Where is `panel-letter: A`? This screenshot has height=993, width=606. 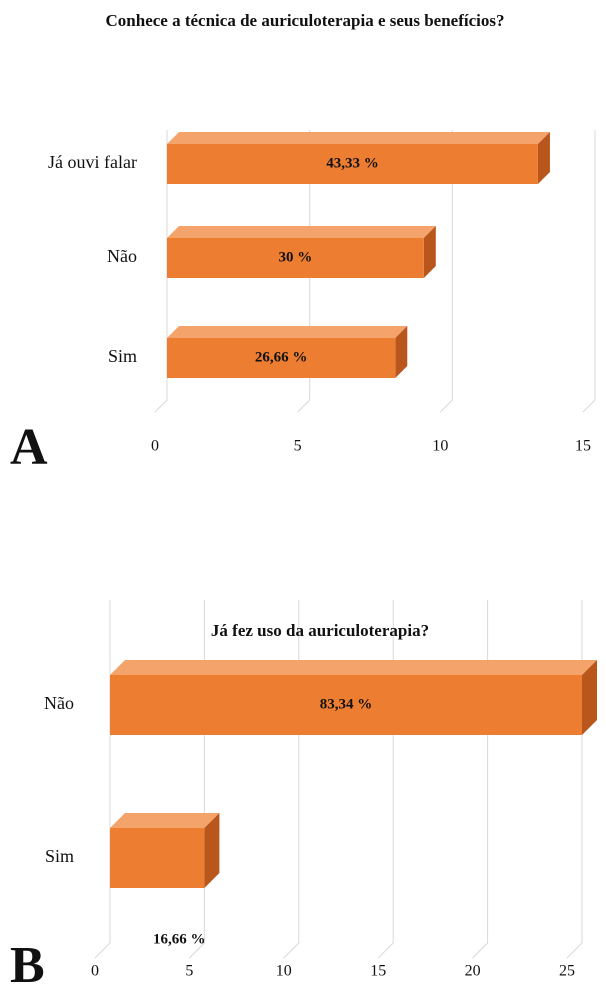 panel-letter: A is located at coordinates (29, 447).